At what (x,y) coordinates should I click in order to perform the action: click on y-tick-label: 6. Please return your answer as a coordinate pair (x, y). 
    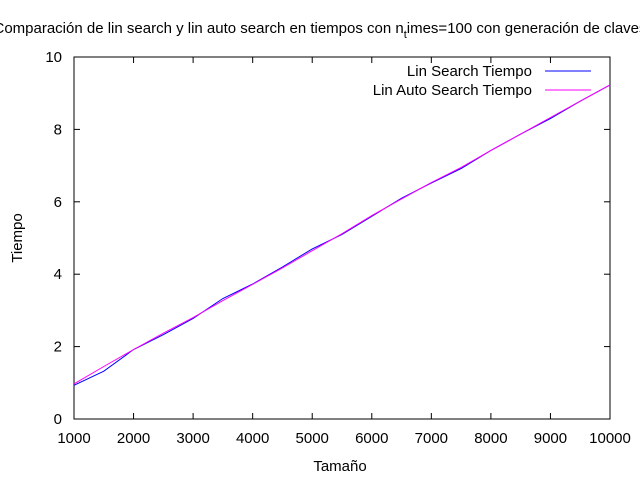
    Looking at the image, I should click on (58, 202).